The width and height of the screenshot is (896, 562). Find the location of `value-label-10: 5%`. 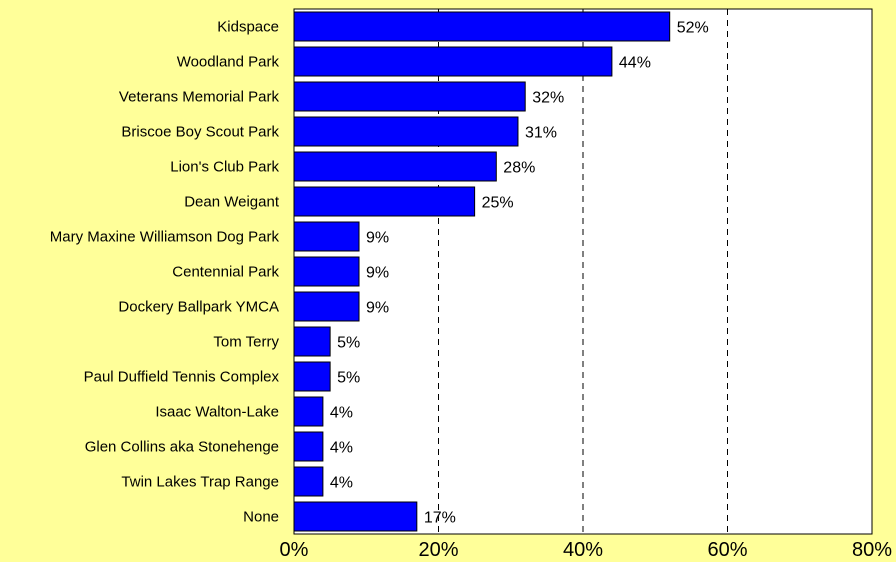

value-label-10: 5% is located at coordinates (348, 378).